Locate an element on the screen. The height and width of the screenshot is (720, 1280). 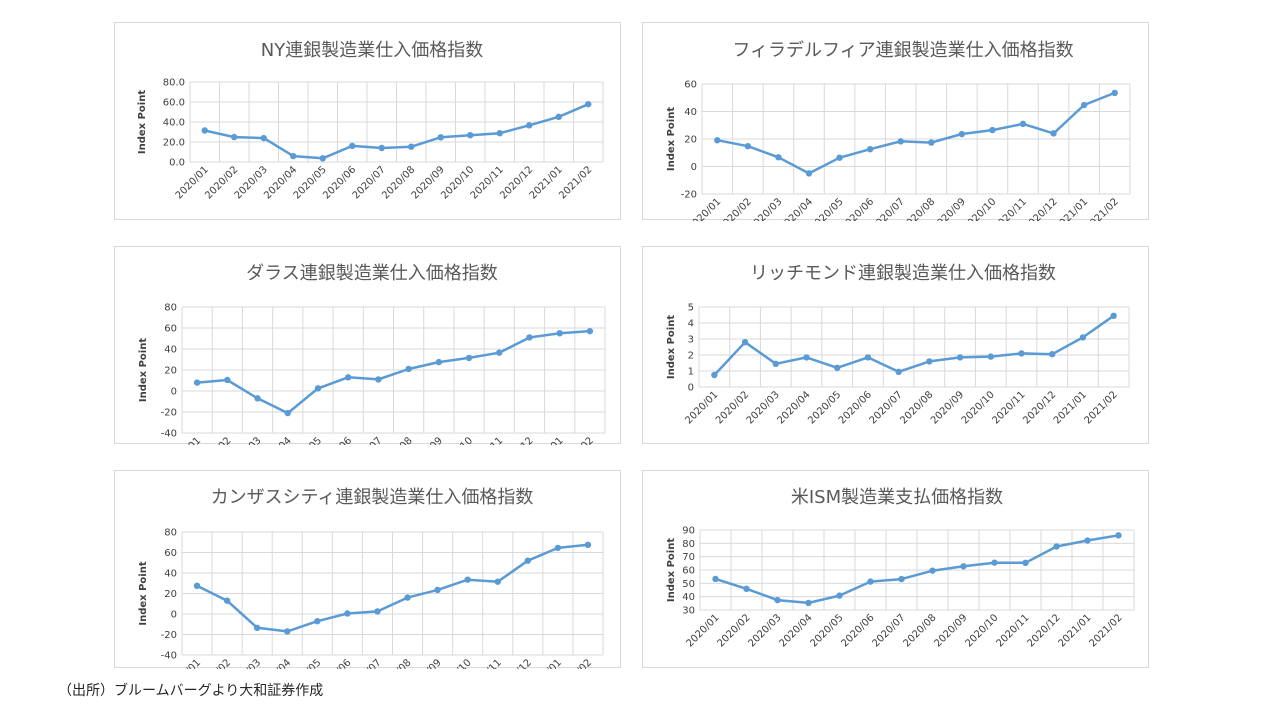
y-tick-label: -40 is located at coordinates (169, 434).